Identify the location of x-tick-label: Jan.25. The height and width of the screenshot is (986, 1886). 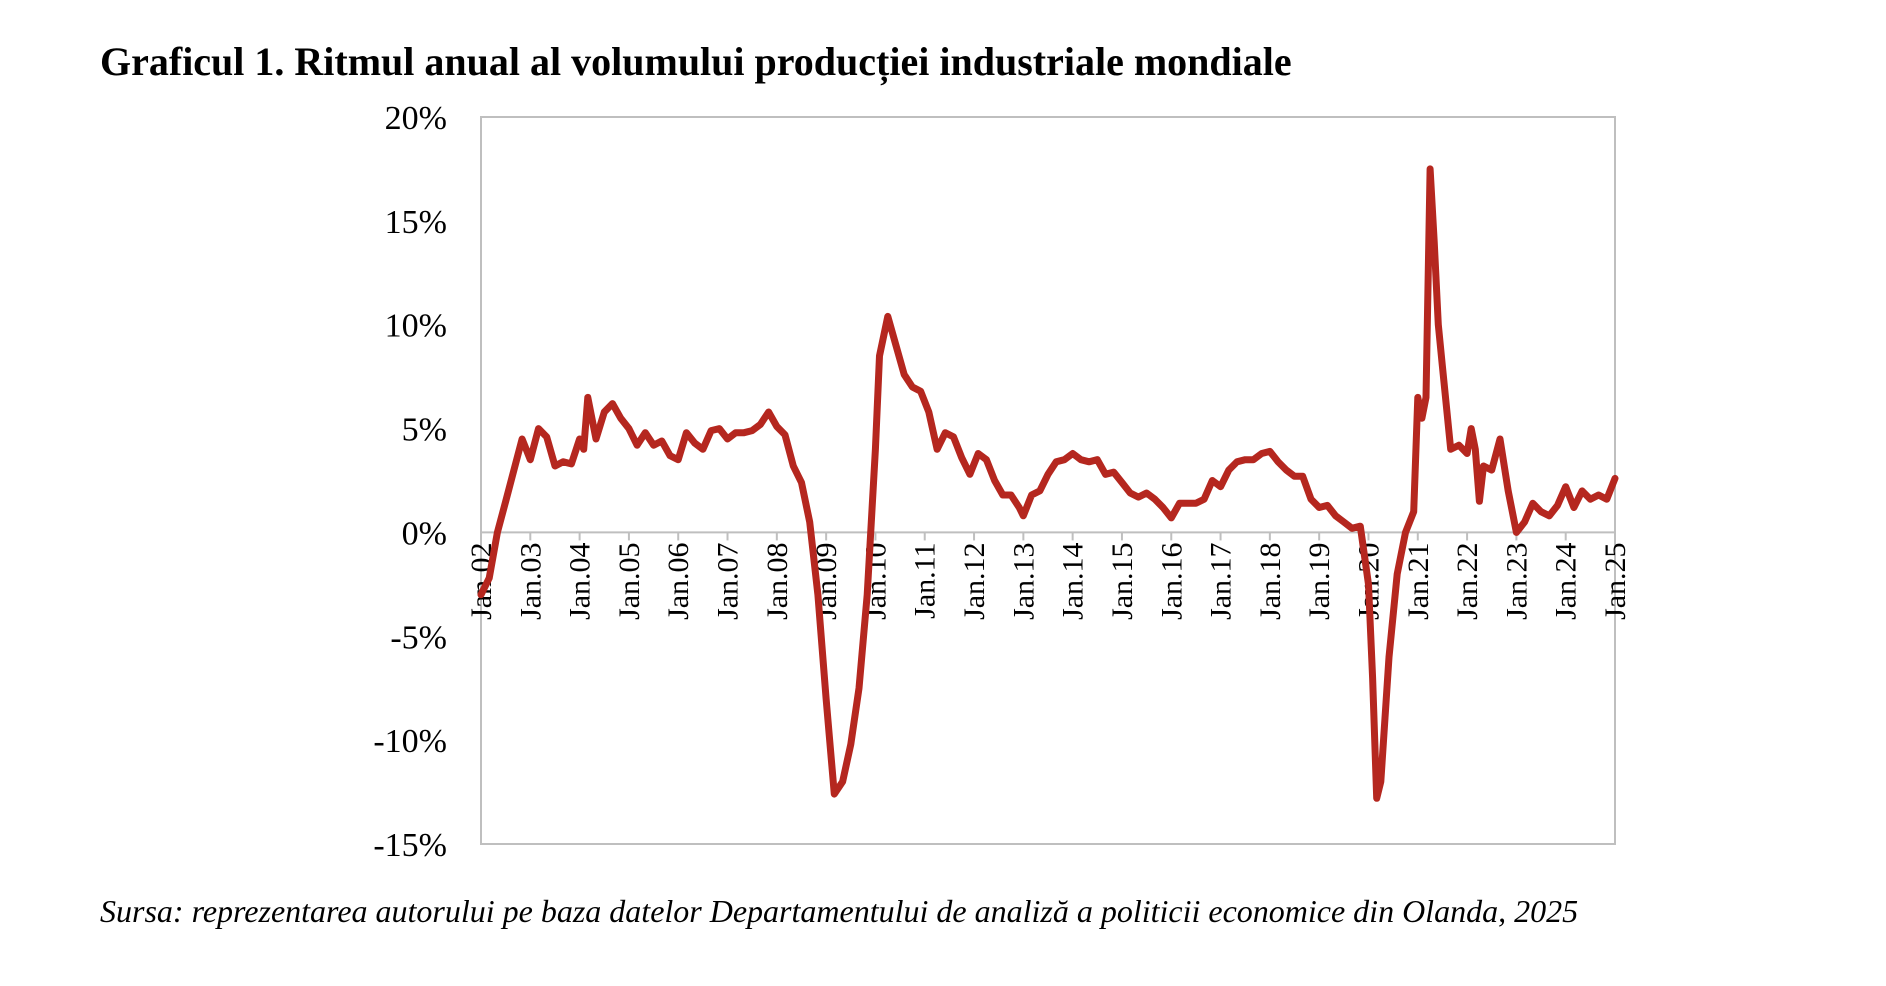
(1615, 581).